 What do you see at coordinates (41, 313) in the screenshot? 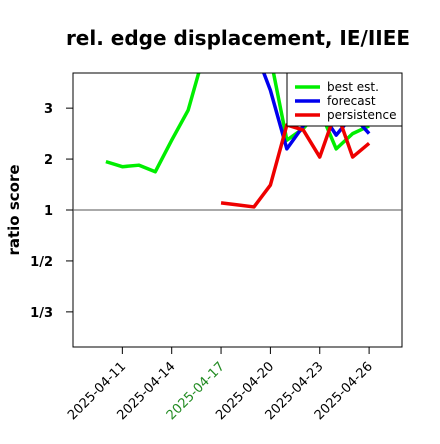
I see `y-tick-label: 1/3` at bounding box center [41, 313].